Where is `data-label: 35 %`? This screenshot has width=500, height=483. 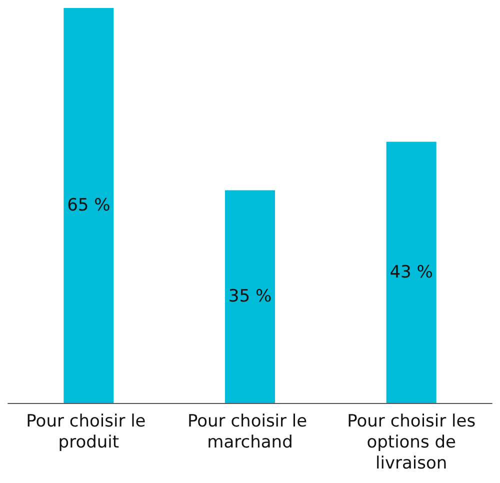 data-label: 35 % is located at coordinates (250, 296).